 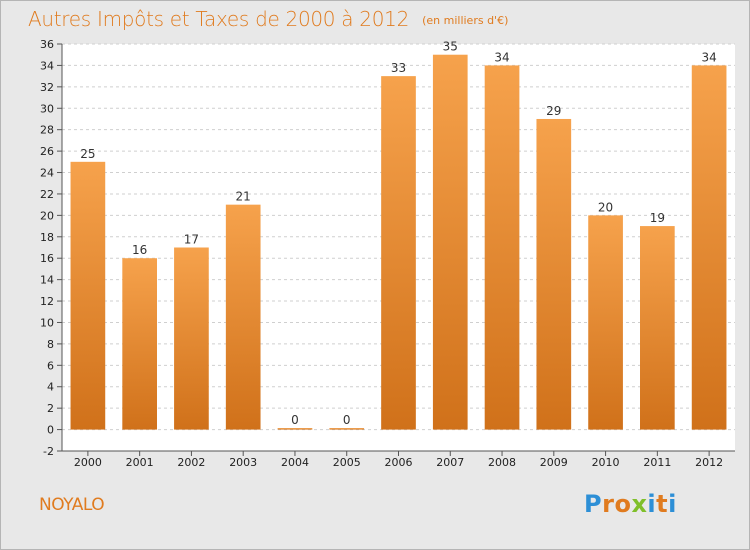 What do you see at coordinates (72, 505) in the screenshot?
I see `town-name: NOYALO` at bounding box center [72, 505].